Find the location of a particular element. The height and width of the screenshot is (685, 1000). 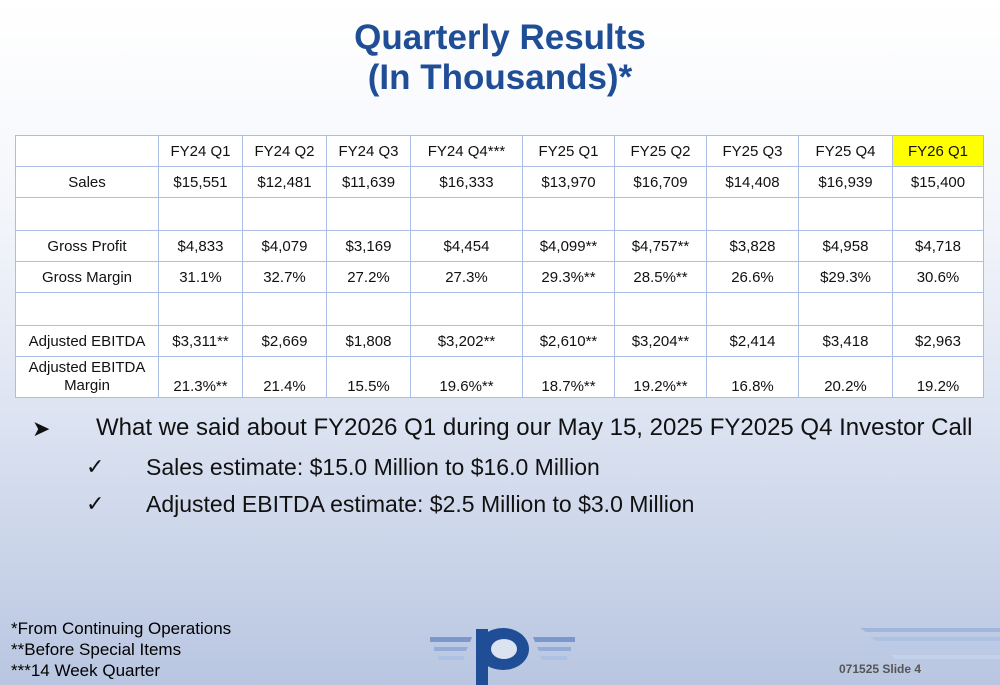

row-label: Gross Profit is located at coordinates (87, 246).